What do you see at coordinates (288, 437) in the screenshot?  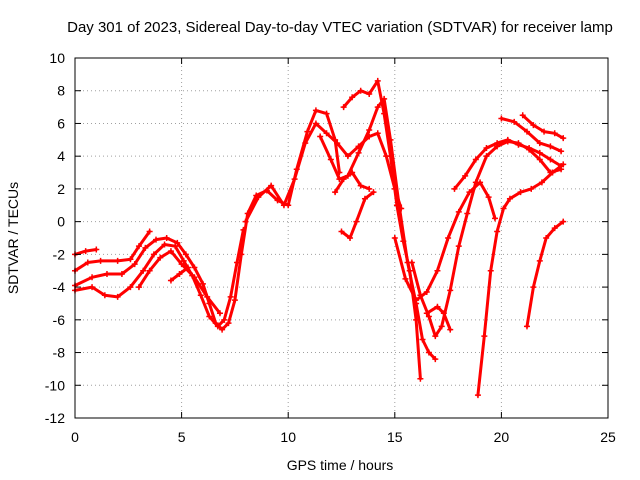 I see `x-tick-label: 10` at bounding box center [288, 437].